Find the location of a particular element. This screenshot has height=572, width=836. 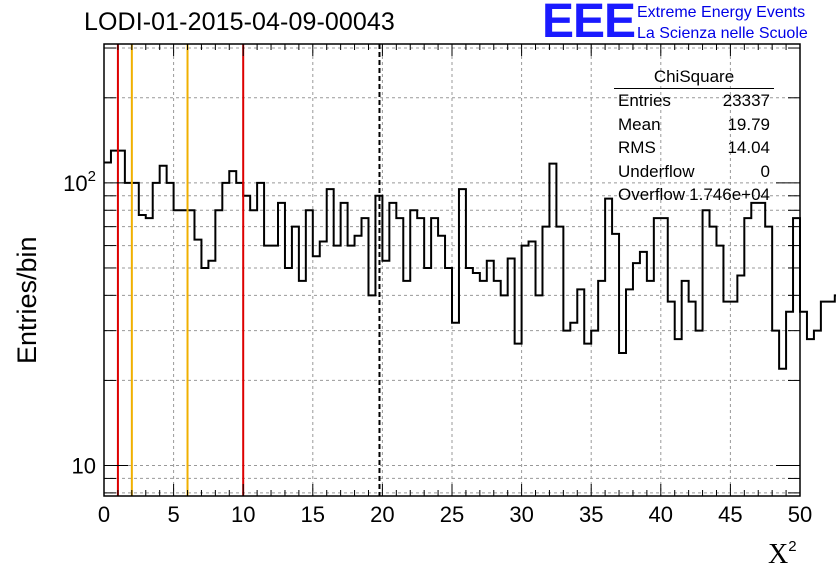

chart-title: LODI-01-2015-04-09-00043 is located at coordinates (239, 22).